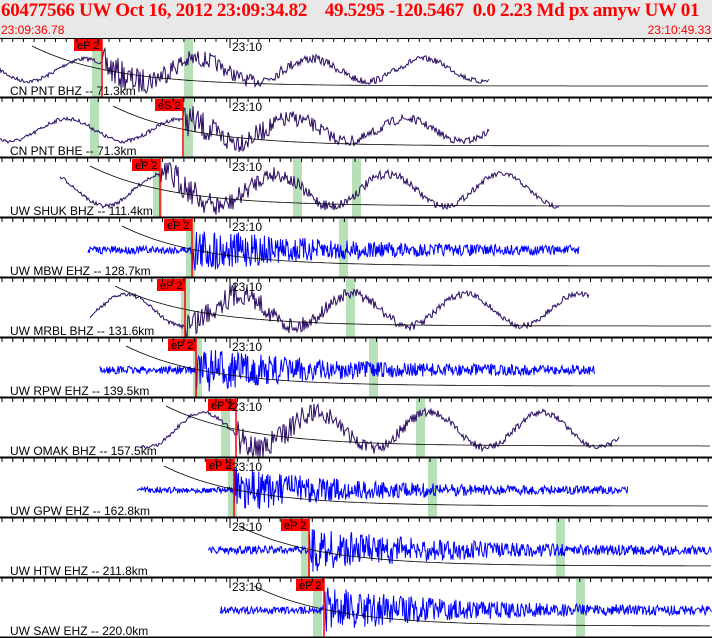 This screenshot has height=638, width=712. I want to click on channel-panel: eP 2 23:10 UW MBW EHZ -- 128.7km, so click(356, 248).